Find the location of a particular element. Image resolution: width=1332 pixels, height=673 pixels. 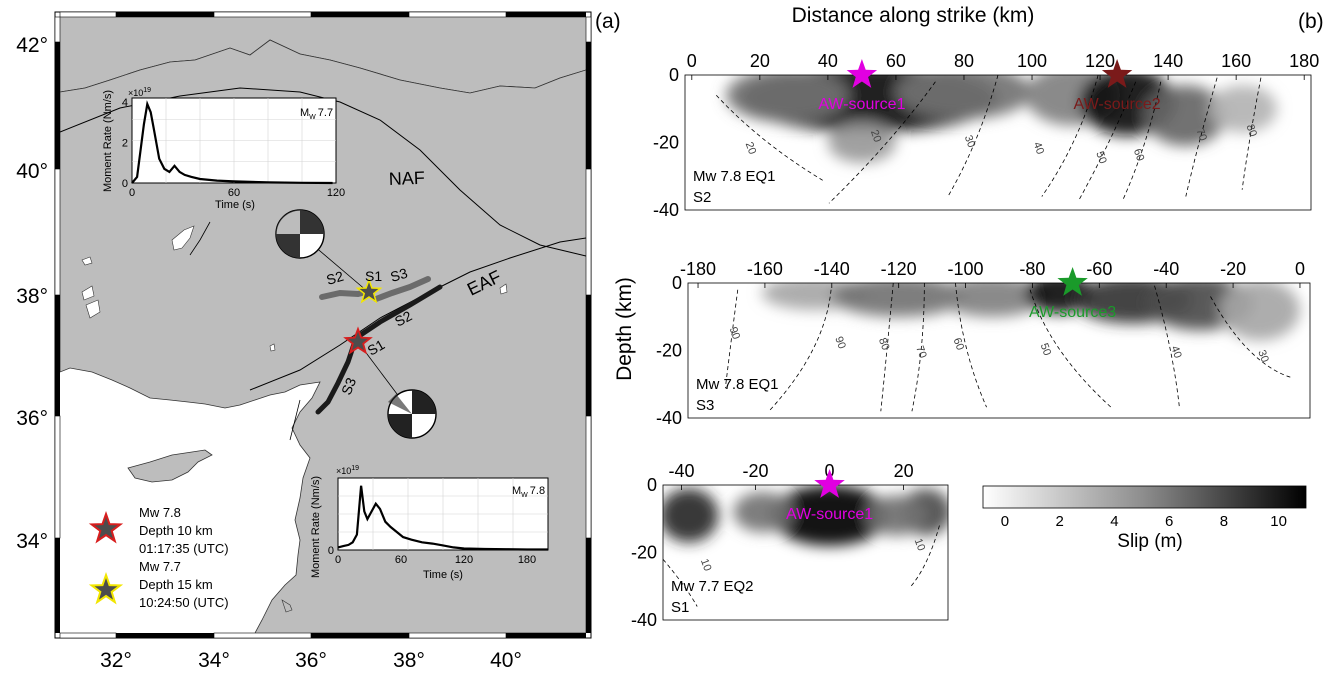

contour-label: 10 is located at coordinates (919, 545).